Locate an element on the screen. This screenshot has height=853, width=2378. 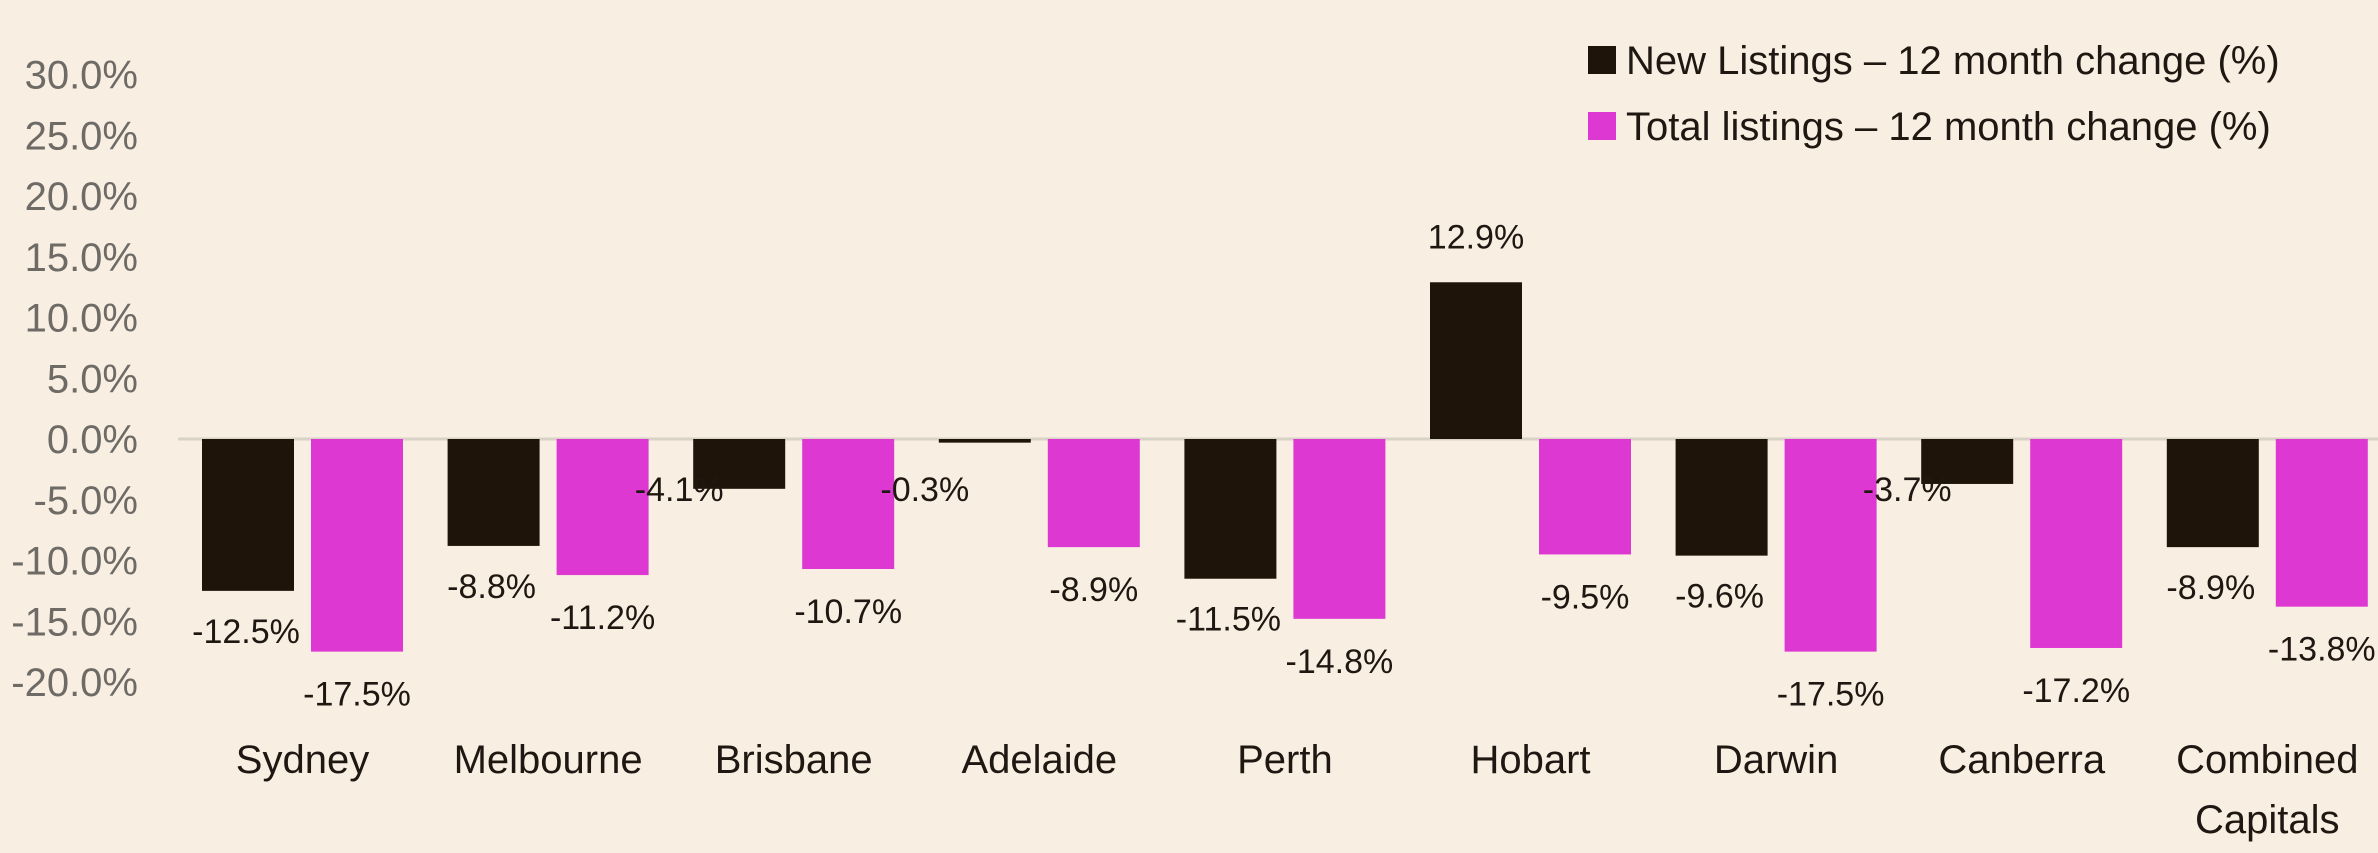
category-label: Canberra is located at coordinates (2022, 760).